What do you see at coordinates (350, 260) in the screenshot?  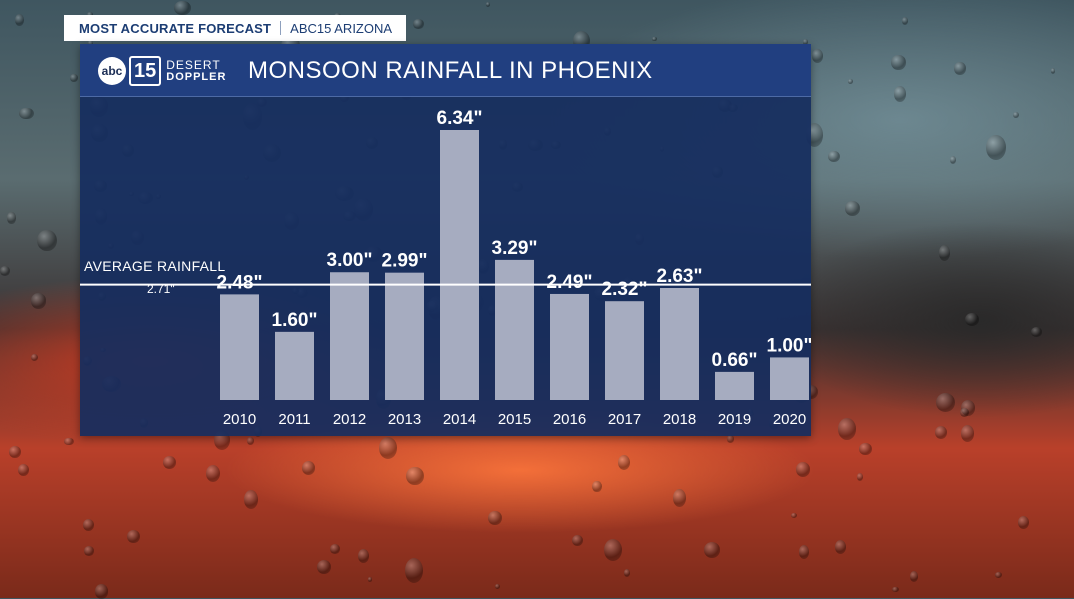 I see `value-label-2012: 3.00"` at bounding box center [350, 260].